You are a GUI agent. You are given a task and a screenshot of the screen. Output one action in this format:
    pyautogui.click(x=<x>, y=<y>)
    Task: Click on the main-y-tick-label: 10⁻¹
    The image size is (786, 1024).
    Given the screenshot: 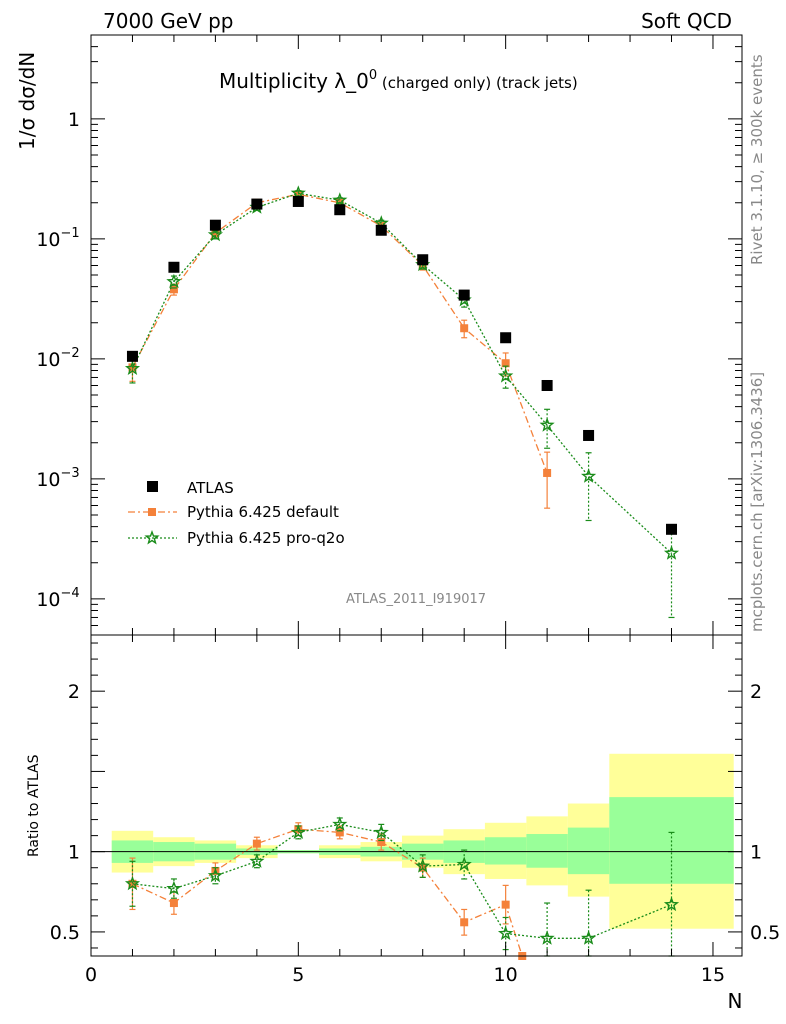 What is the action you would take?
    pyautogui.click(x=57, y=238)
    